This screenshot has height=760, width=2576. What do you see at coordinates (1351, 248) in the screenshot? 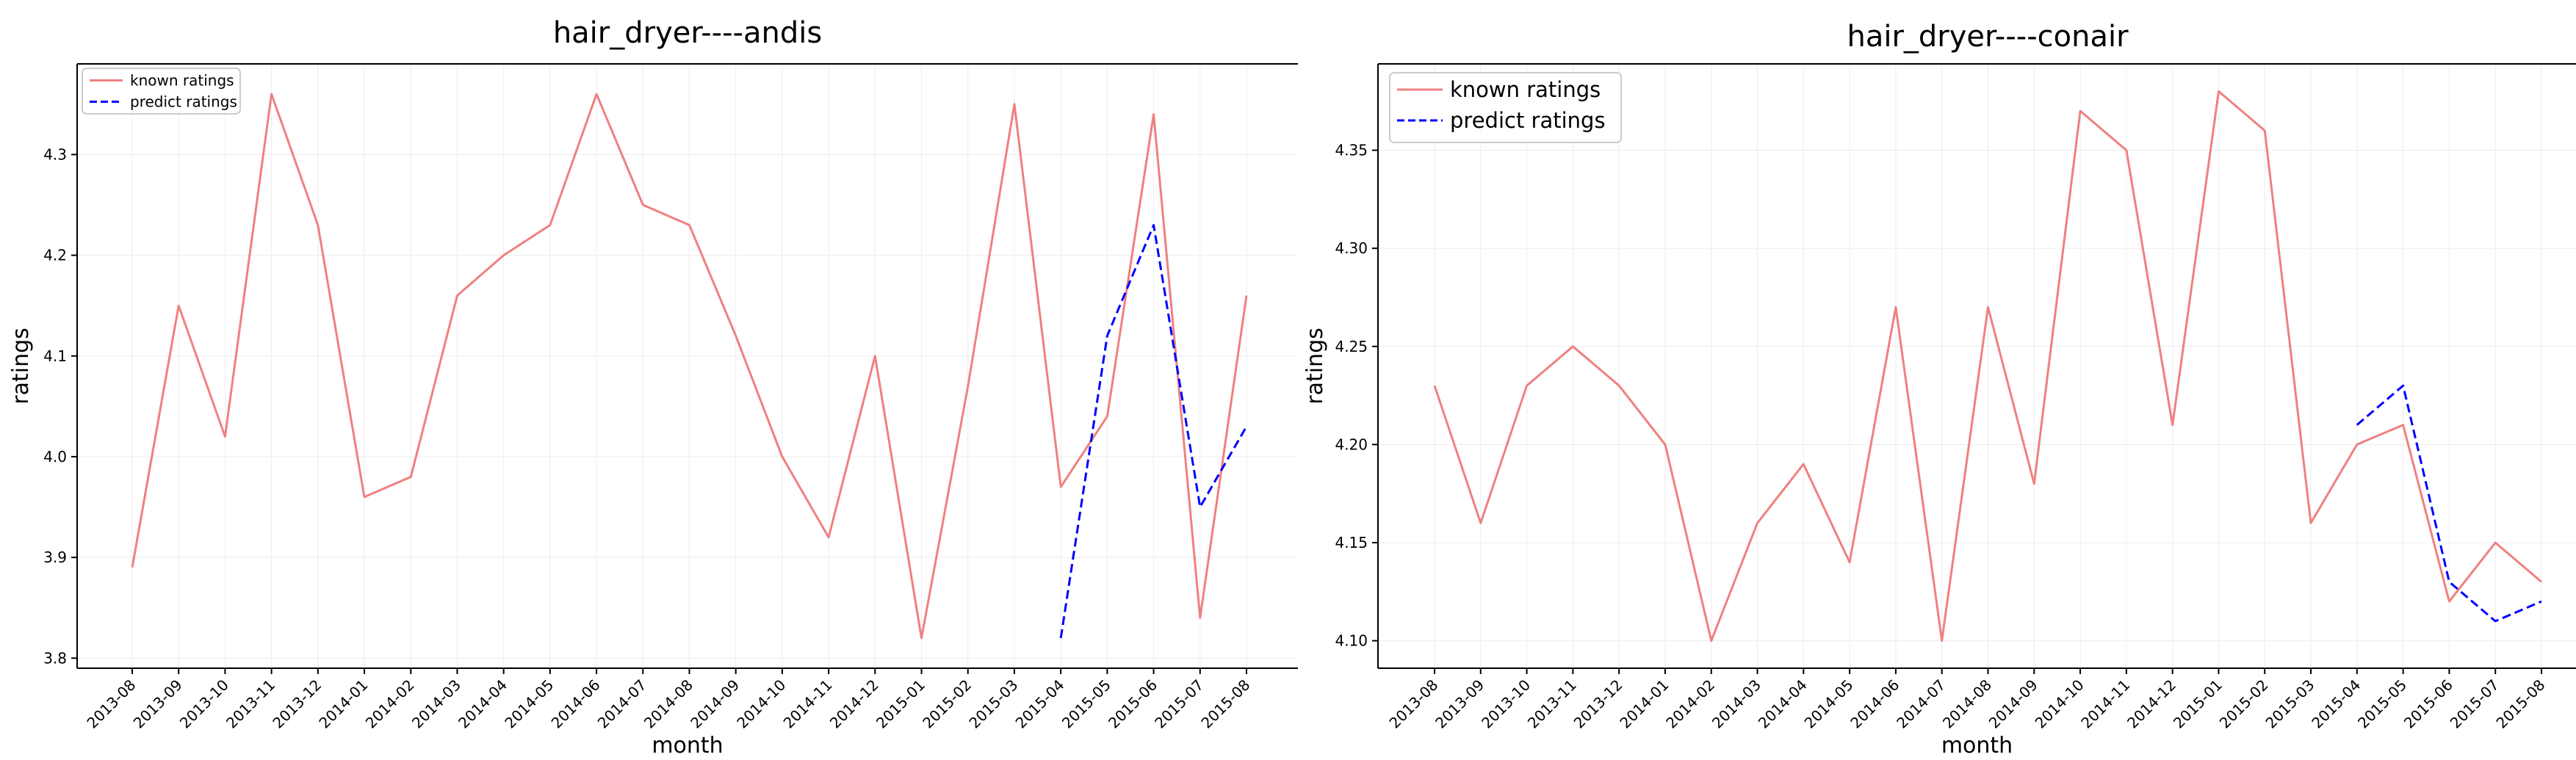
I see `y-tick-label: 4.30` at bounding box center [1351, 248].